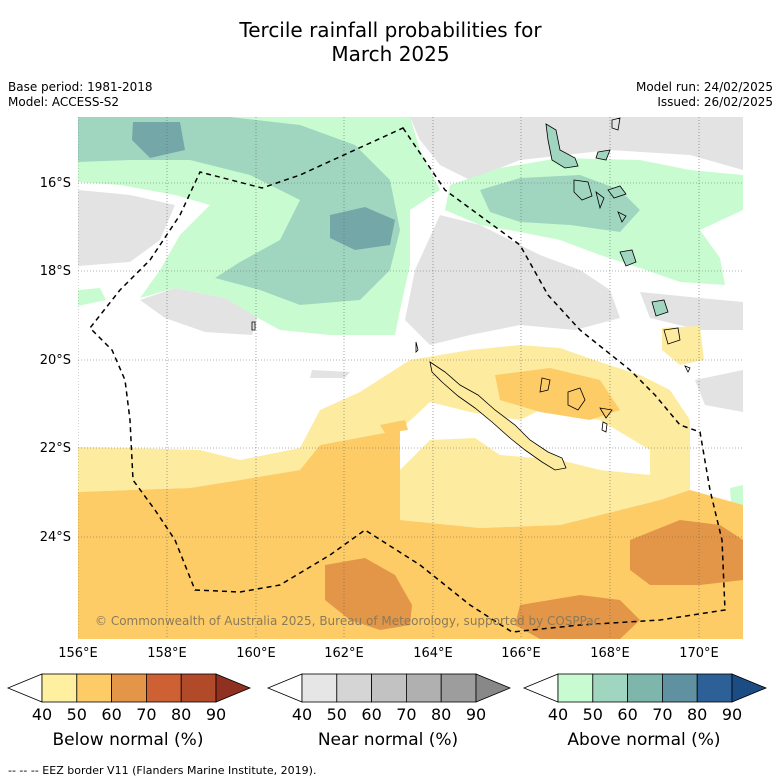  What do you see at coordinates (78, 653) in the screenshot?
I see `lon-label: 156°E` at bounding box center [78, 653].